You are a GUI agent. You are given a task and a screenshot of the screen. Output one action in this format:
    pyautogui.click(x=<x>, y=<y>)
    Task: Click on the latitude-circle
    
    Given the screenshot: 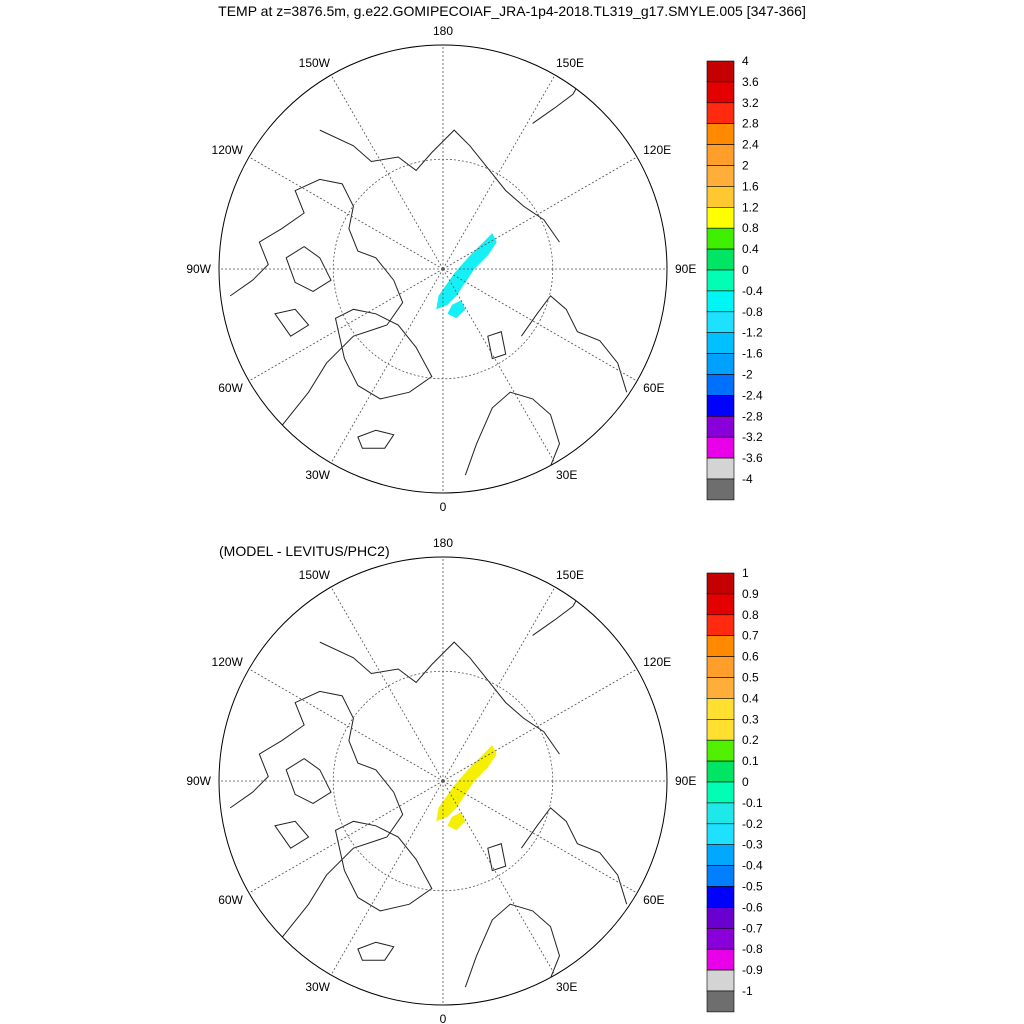 What is the action you would take?
    pyautogui.click(x=443, y=269)
    